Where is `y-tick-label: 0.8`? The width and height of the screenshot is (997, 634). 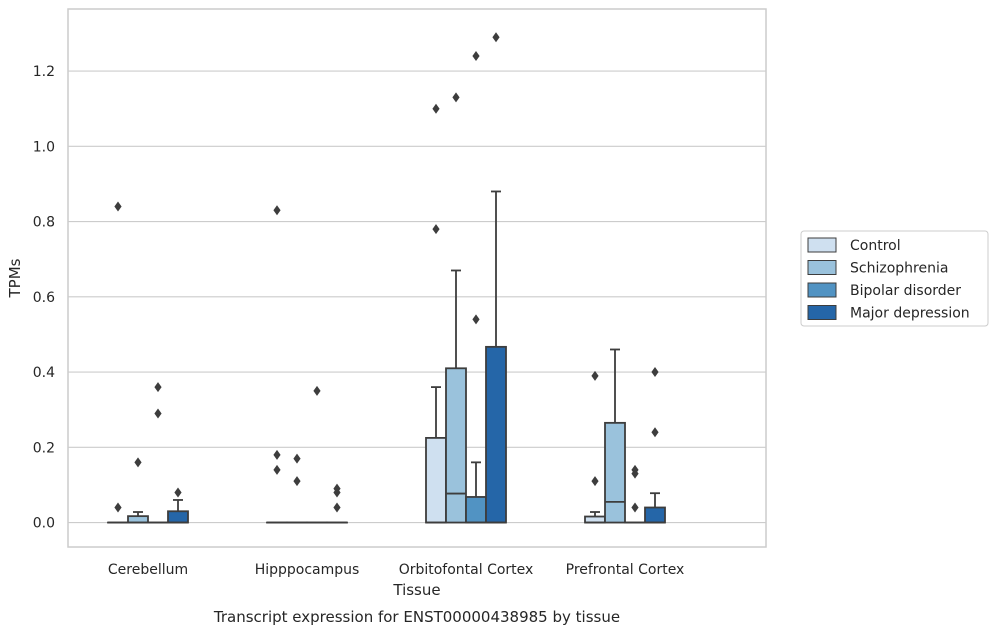
y-tick-label: 0.8 is located at coordinates (44, 223).